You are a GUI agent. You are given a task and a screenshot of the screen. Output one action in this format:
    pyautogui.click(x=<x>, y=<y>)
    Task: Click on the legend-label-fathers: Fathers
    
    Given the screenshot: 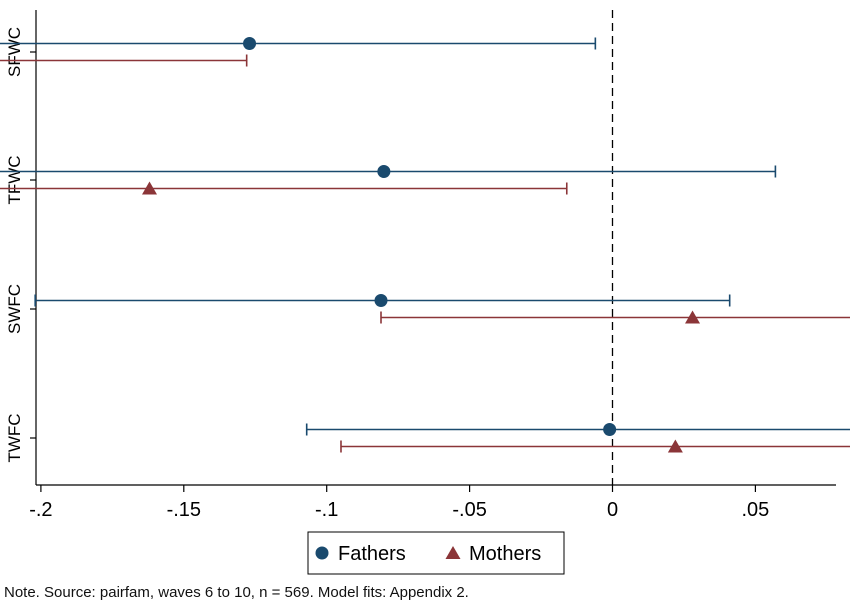 What is the action you would take?
    pyautogui.click(x=372, y=554)
    